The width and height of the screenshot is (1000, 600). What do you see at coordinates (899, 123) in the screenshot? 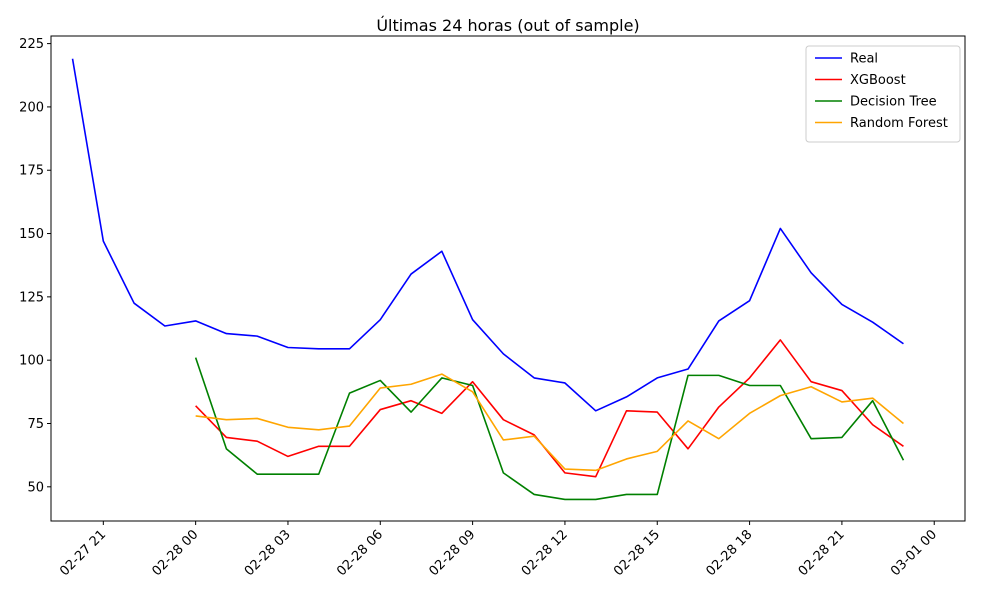
I see `legend-label: Random Forest` at bounding box center [899, 123].